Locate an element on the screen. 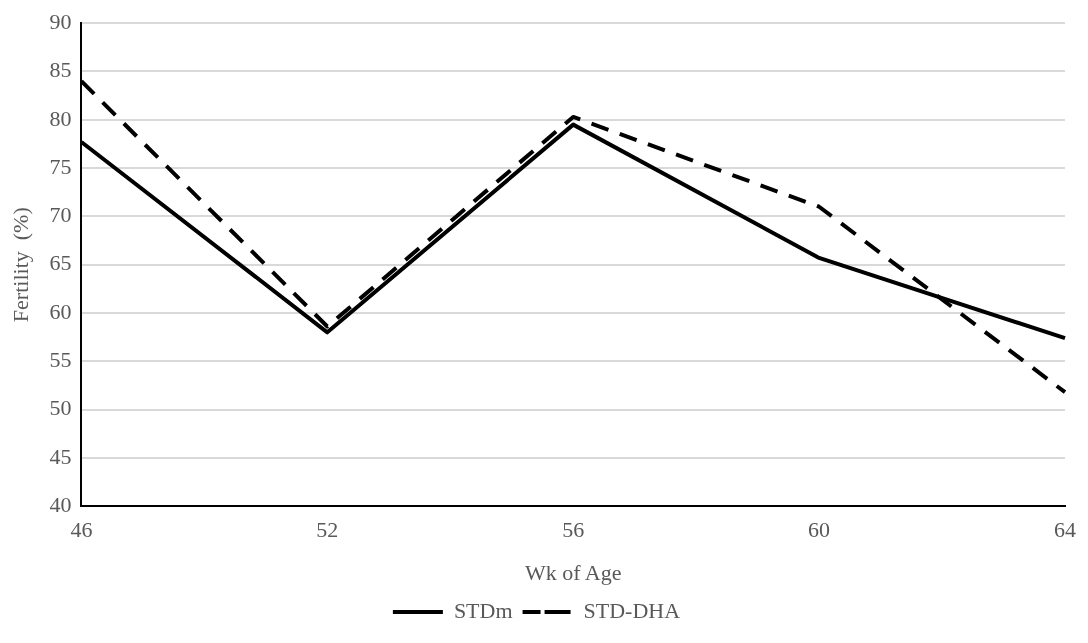 The height and width of the screenshot is (643, 1088). x-tick-label: 64 is located at coordinates (1065, 530).